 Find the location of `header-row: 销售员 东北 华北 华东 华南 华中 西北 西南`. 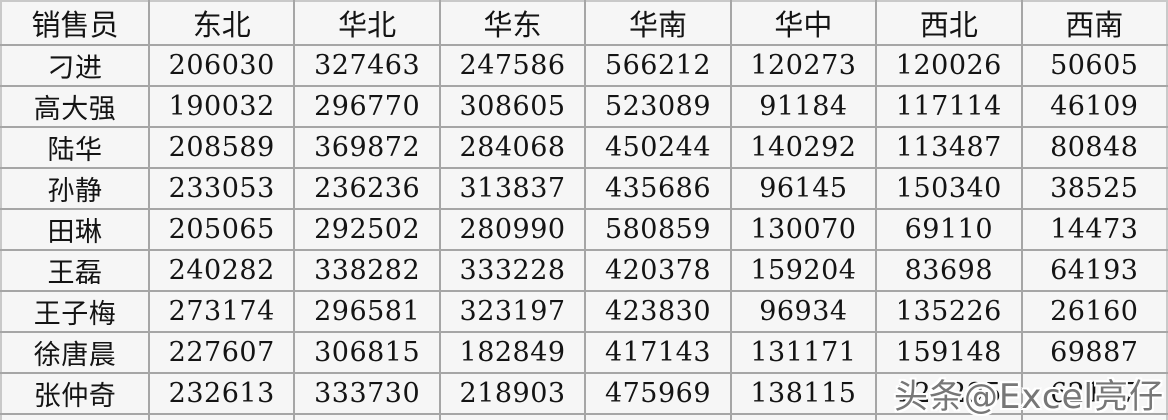

header-row: 销售员 东北 华北 华东 华南 华中 西北 西南 is located at coordinates (584, 23).